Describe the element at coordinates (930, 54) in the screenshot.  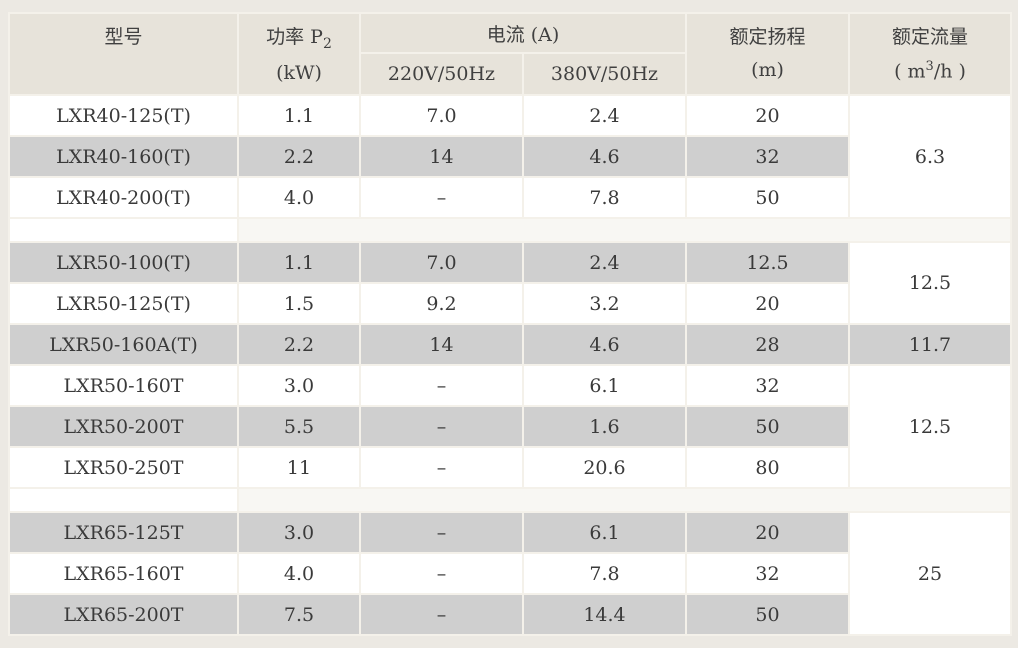
I see `header-rated-flow: 额定流量( m3/h )` at that location.